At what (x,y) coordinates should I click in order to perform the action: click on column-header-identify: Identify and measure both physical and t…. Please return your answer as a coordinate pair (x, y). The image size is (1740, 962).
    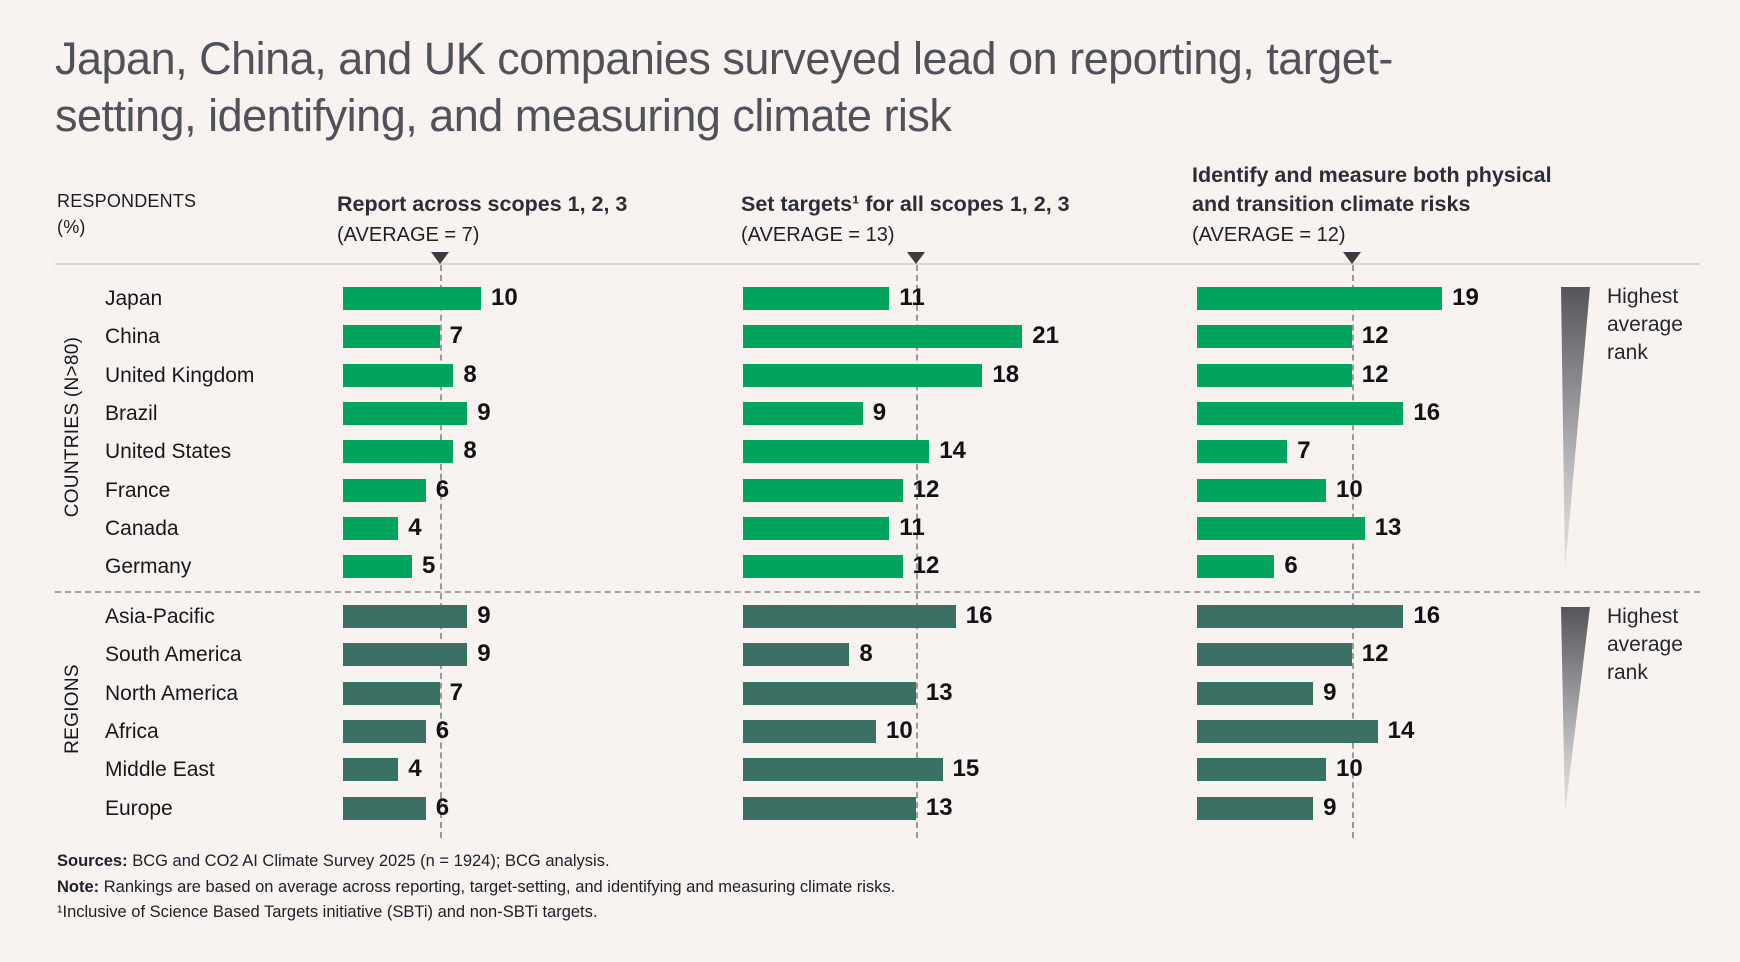
    Looking at the image, I should click on (1372, 205).